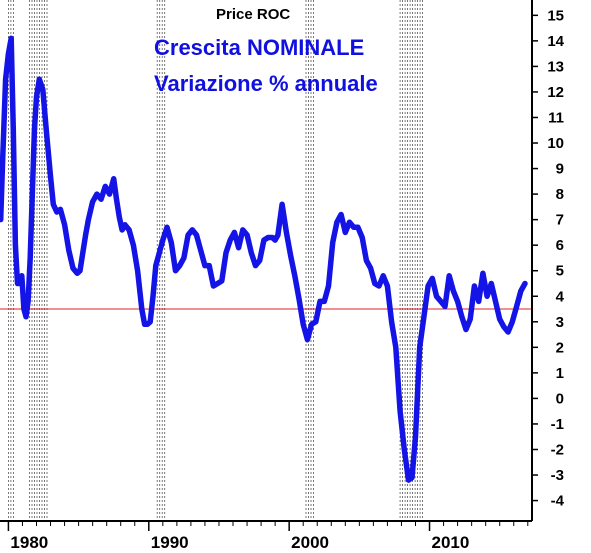 The width and height of the screenshot is (591, 553). Describe the element at coordinates (555, 143) in the screenshot. I see `y-tick-label: 10` at that location.